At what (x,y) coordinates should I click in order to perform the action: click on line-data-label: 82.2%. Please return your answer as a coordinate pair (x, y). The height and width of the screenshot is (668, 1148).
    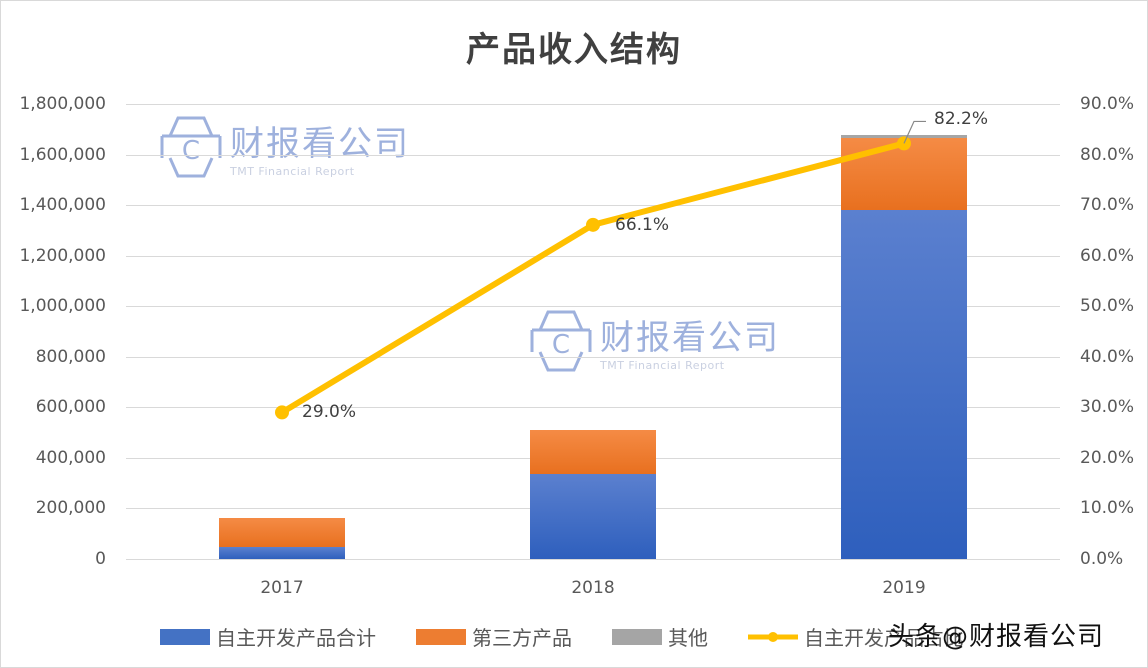
    Looking at the image, I should click on (961, 119).